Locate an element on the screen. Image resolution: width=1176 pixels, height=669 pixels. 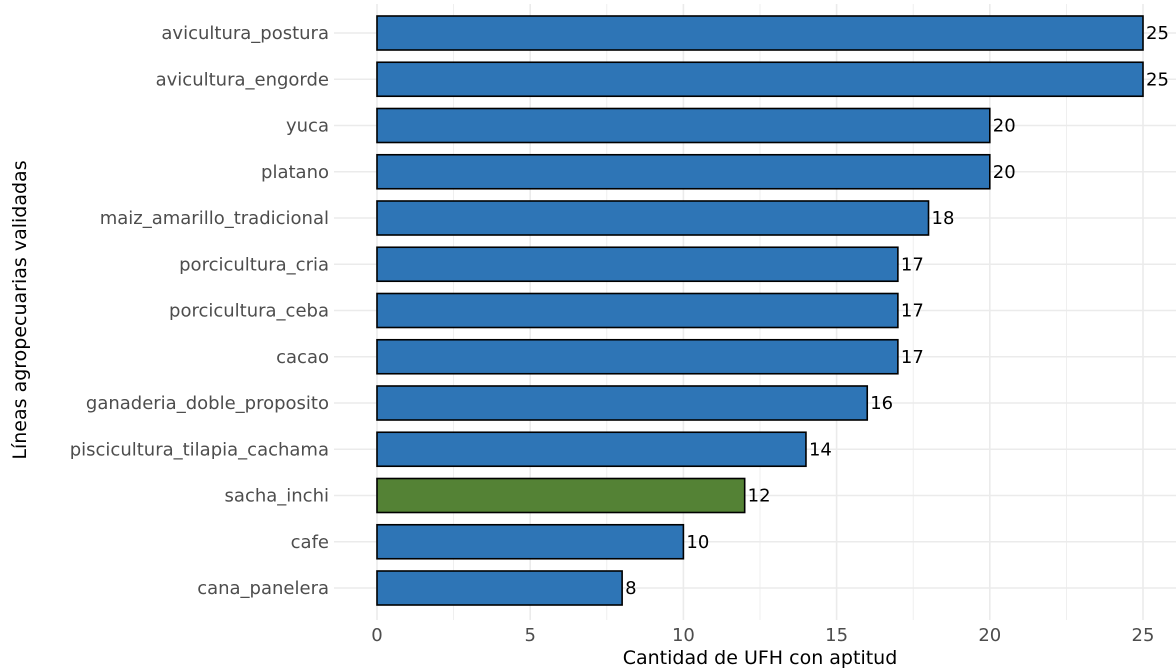
category-label: porcicultura_ceba is located at coordinates (249, 311).